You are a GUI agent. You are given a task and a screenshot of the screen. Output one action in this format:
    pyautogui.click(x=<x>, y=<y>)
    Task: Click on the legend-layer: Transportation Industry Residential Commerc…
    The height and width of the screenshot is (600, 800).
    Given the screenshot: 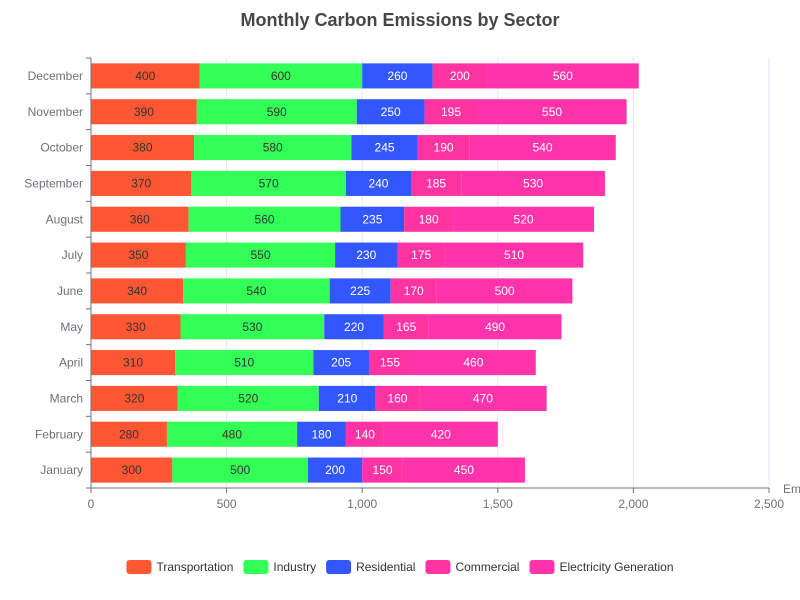 What is the action you would take?
    pyautogui.click(x=400, y=567)
    